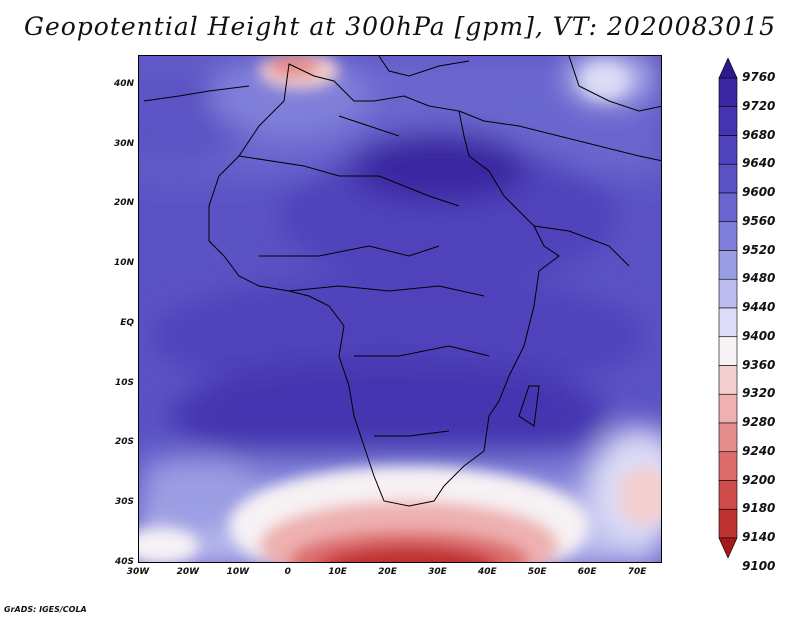  What do you see at coordinates (759, 537) in the screenshot?
I see `colorbar-level-label: 9140` at bounding box center [759, 537].